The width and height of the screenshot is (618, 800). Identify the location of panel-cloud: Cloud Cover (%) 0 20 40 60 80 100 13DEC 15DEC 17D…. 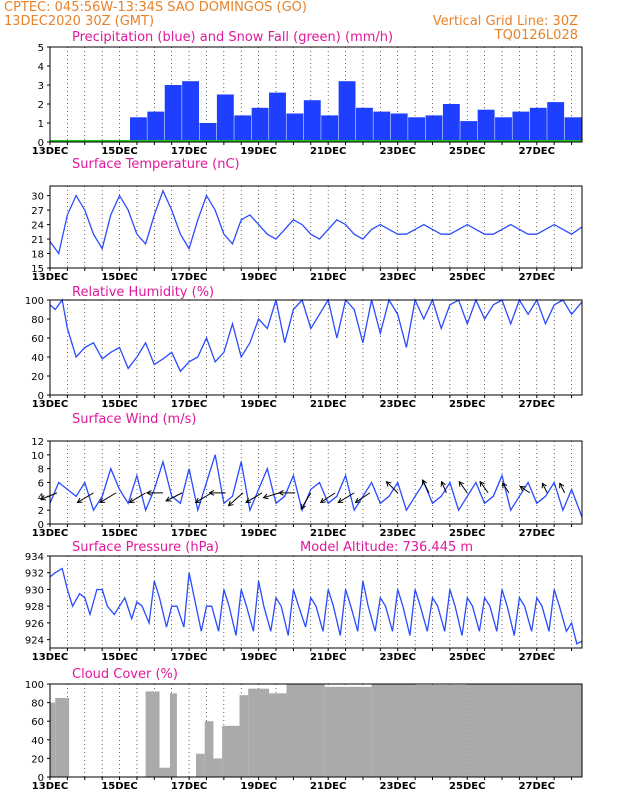
(304, 729).